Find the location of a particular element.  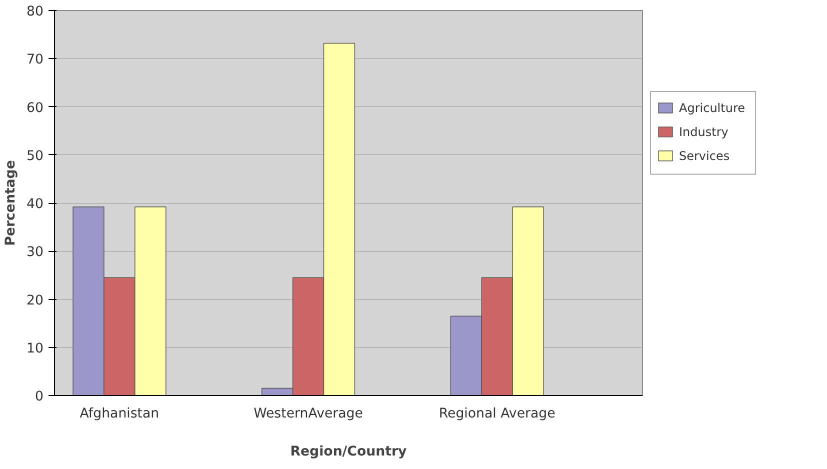

y-tick-label: 30 is located at coordinates (35, 252).